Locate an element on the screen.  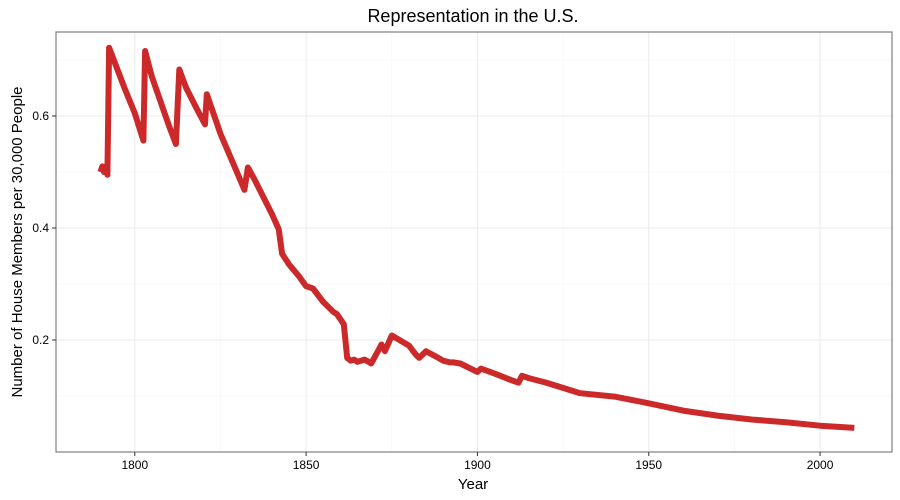
y-tick-label: 0.4 is located at coordinates (40, 228).